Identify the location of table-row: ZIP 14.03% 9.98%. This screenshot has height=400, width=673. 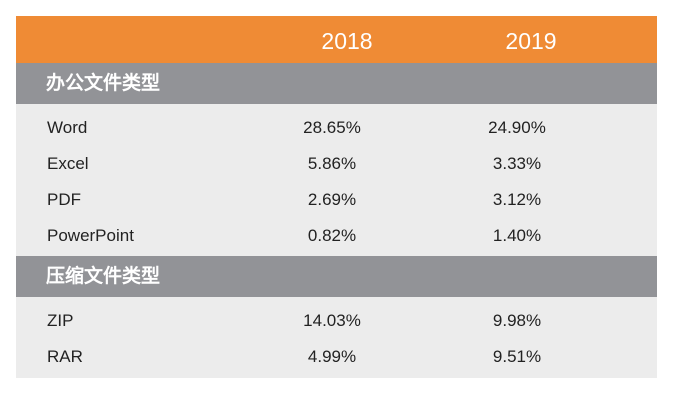
(336, 321).